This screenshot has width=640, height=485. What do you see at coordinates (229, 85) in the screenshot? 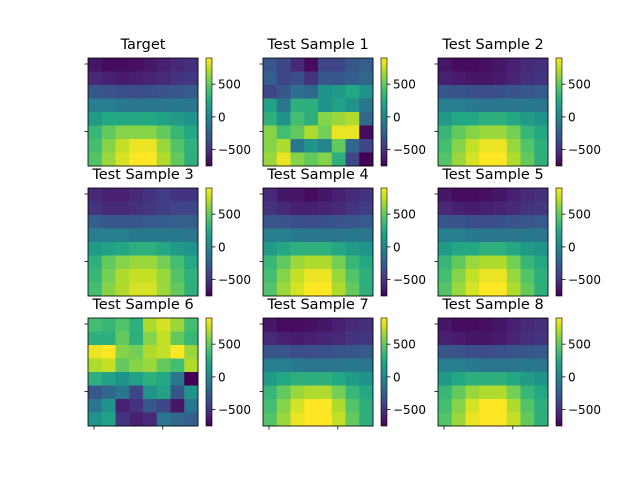
I see `colorbar-tick-label: 500` at bounding box center [229, 85].